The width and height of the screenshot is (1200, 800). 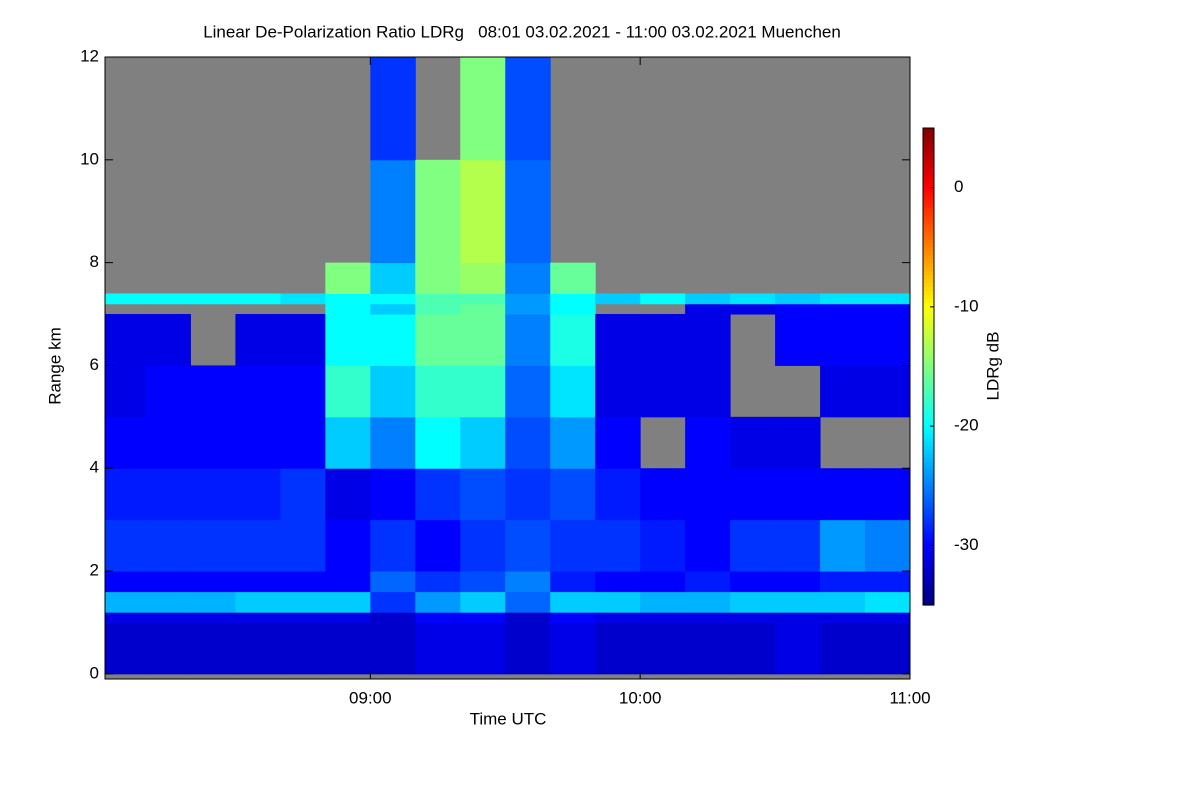 I want to click on colorbar-tick-label: 0, so click(x=958, y=186).